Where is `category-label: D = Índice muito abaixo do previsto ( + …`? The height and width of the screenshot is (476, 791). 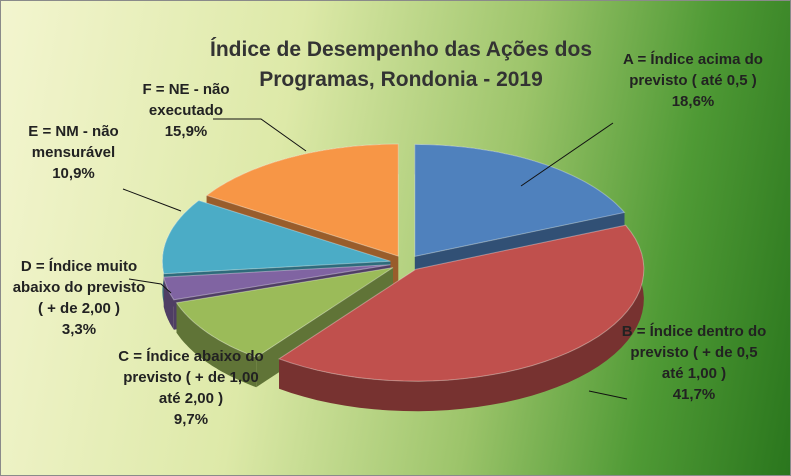
category-label: D = Índice muito abaixo do previsto ( + … is located at coordinates (79, 287).